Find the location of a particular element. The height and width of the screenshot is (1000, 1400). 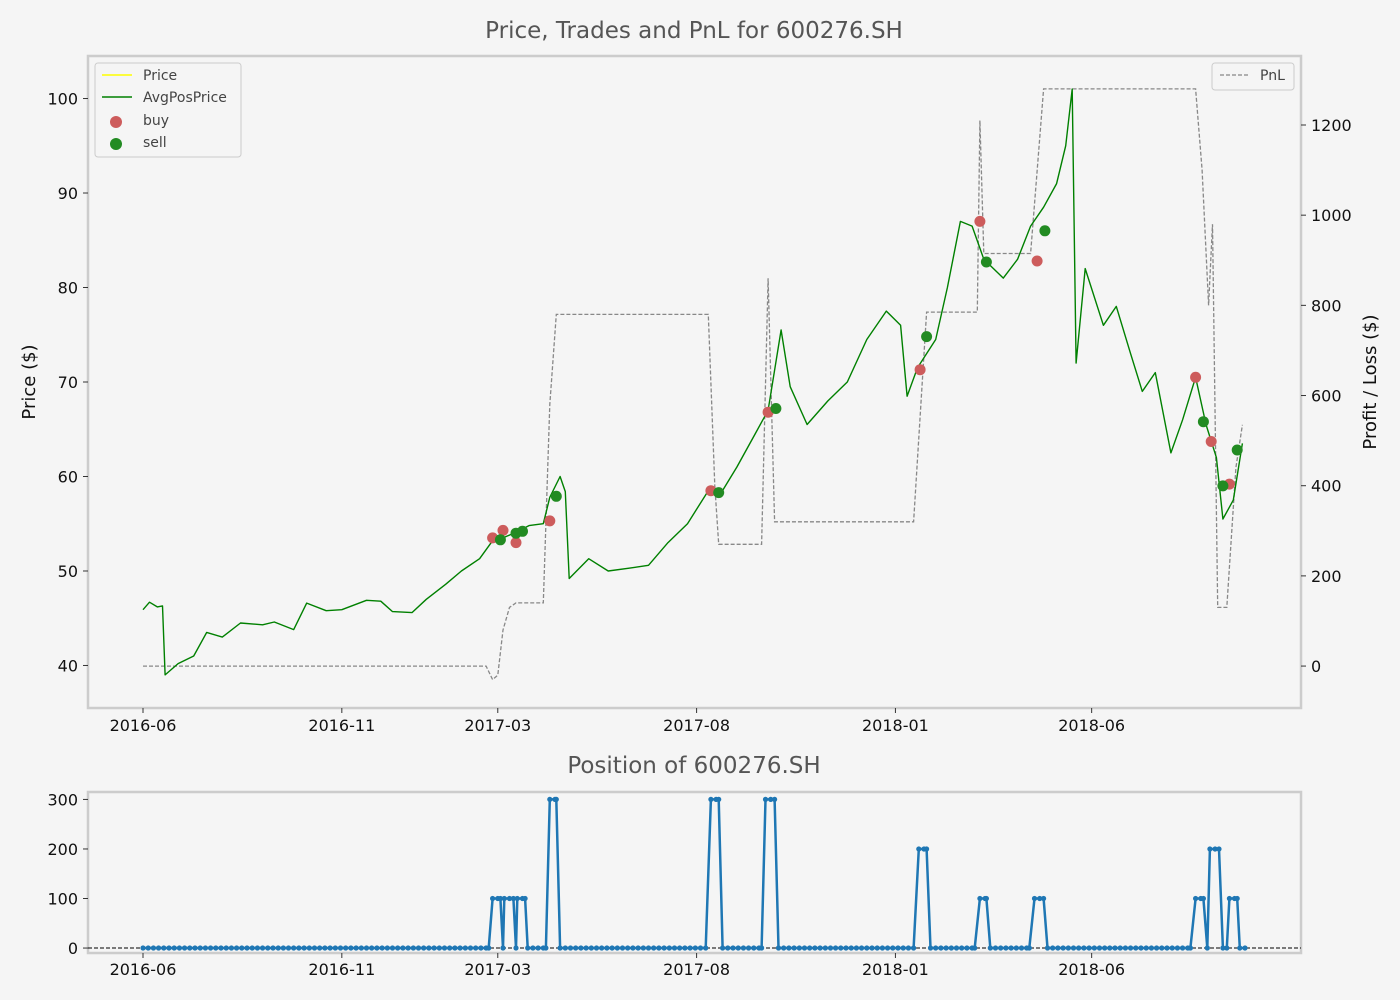

main-chart-title: Price, Trades and PnL for 600276.SH is located at coordinates (694, 31).